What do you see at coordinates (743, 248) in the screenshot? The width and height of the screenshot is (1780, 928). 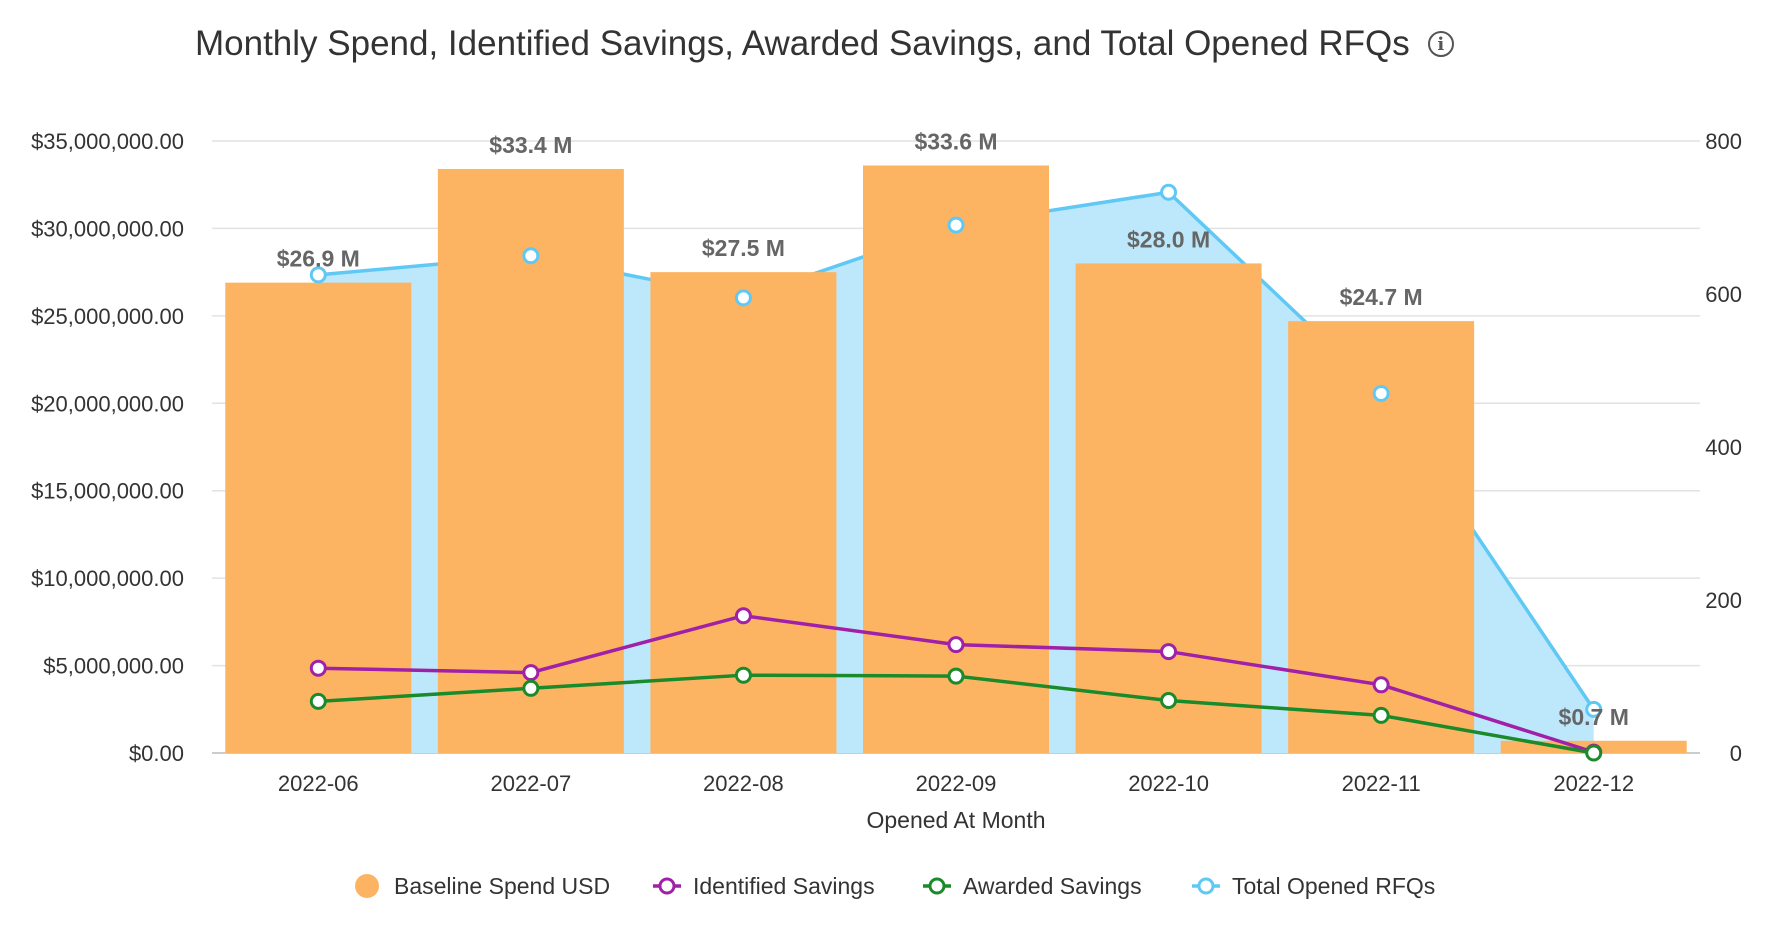 I see `bar-data-label: $27.5 M` at bounding box center [743, 248].